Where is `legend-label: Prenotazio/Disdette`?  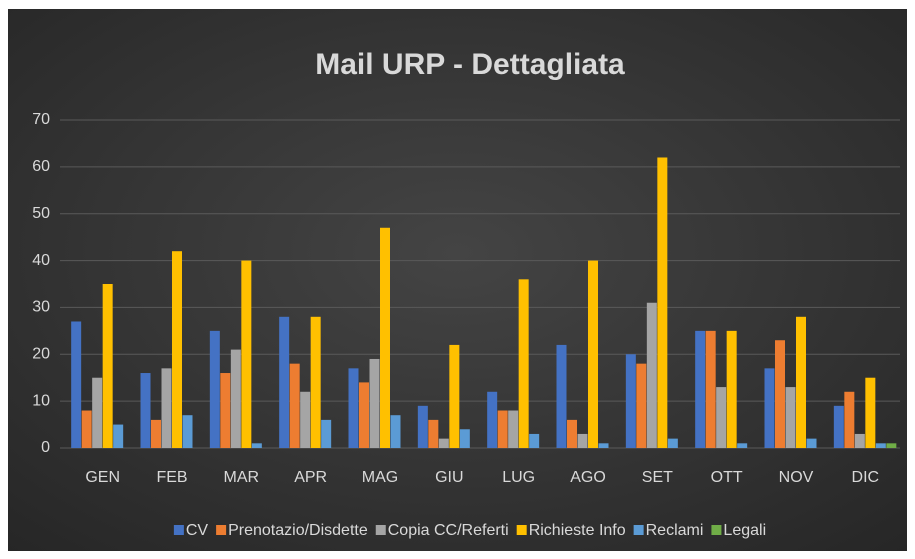
legend-label: Prenotazio/Disdette is located at coordinates (298, 530).